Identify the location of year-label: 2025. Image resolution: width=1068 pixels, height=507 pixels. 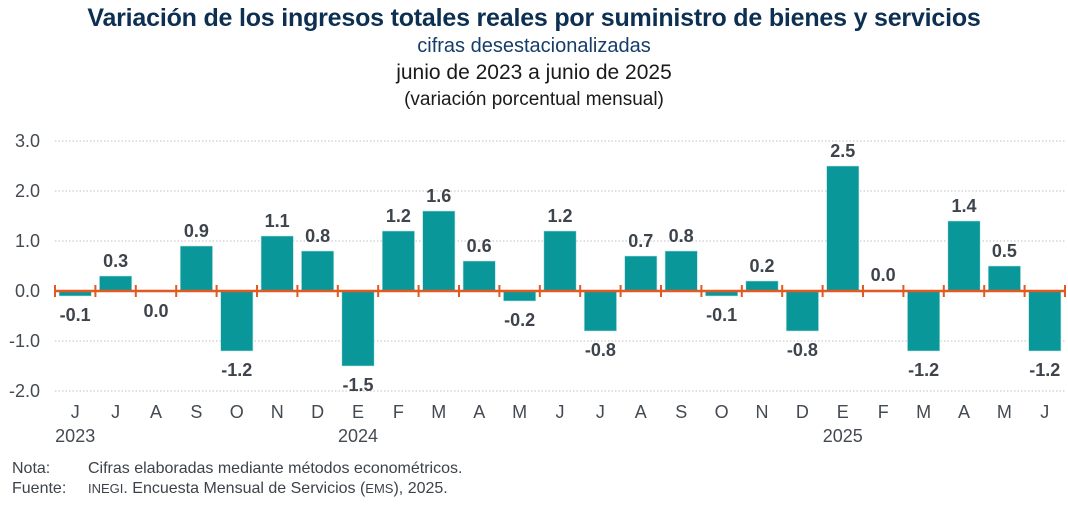
(843, 436).